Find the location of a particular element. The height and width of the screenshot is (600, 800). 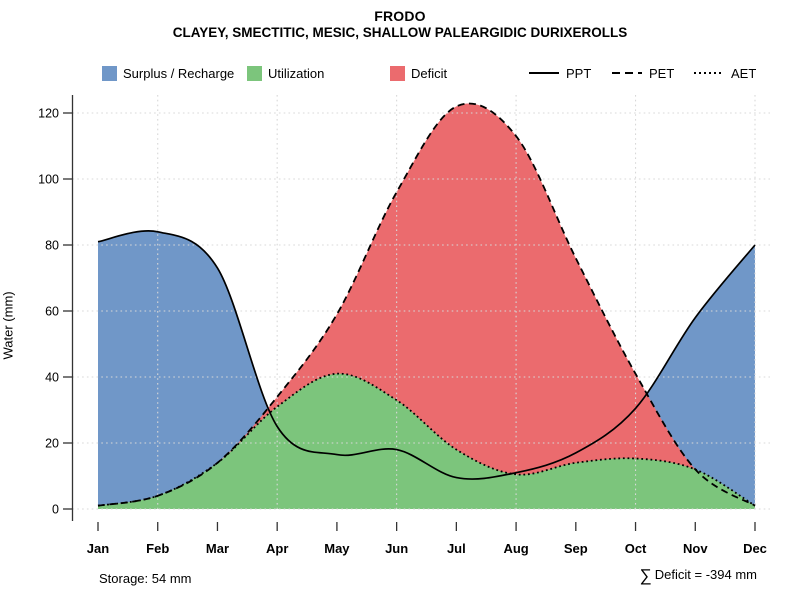

x-tick-label-Feb: Feb is located at coordinates (157, 548).